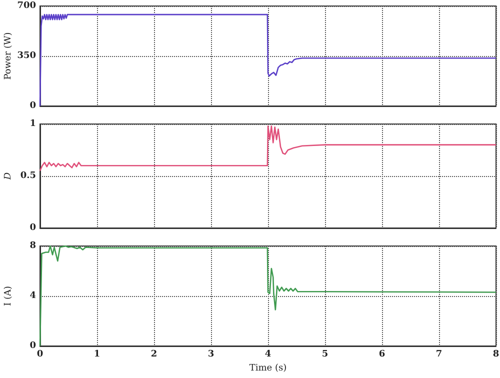 The height and width of the screenshot is (378, 500). What do you see at coordinates (40, 355) in the screenshot?
I see `x-tick-label: 0` at bounding box center [40, 355].